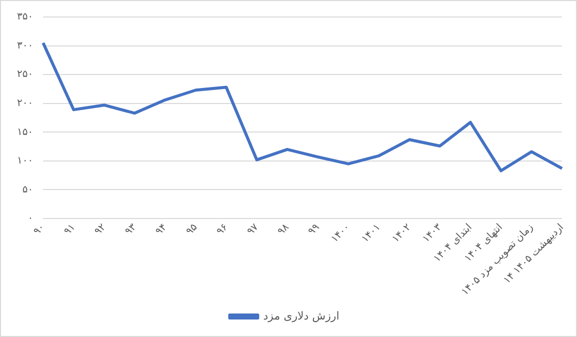  Describe the element at coordinates (25, 132) in the screenshot. I see `y-tick-label: ۱۵۰` at that location.